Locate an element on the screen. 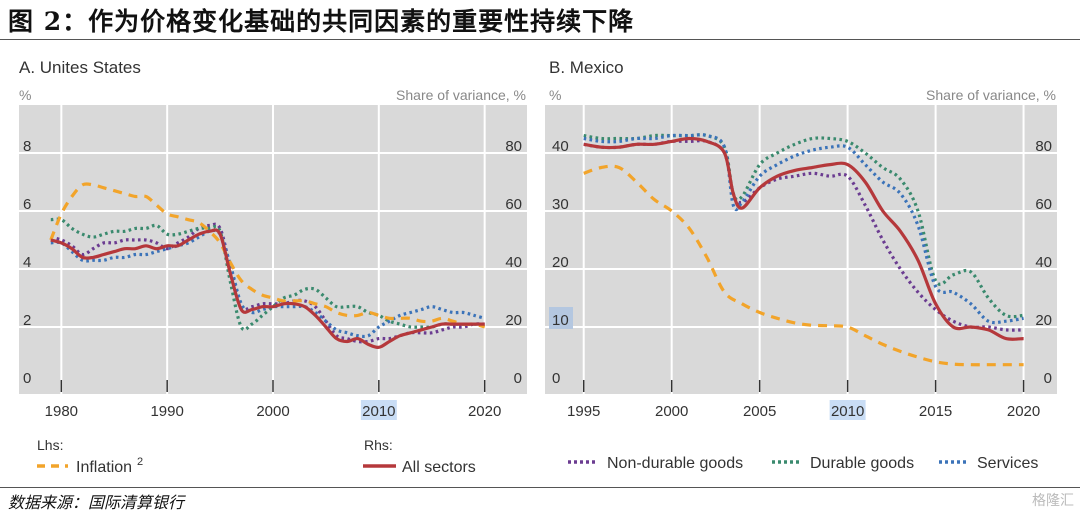 The image size is (1080, 513). y-left-tick-label: 20 is located at coordinates (560, 262).